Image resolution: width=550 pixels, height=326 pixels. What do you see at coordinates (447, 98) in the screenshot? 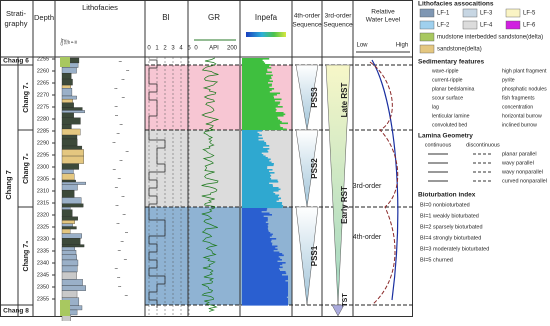
I see `label: scour surface` at bounding box center [447, 98].